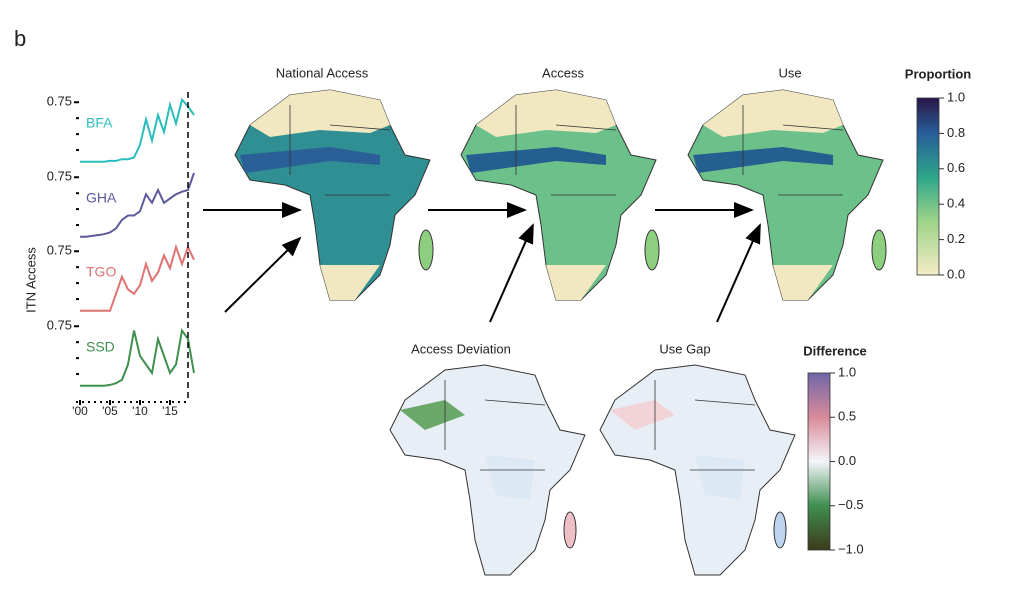 This screenshot has height=593, width=1024. I want to click on arrows, so click(482, 262).